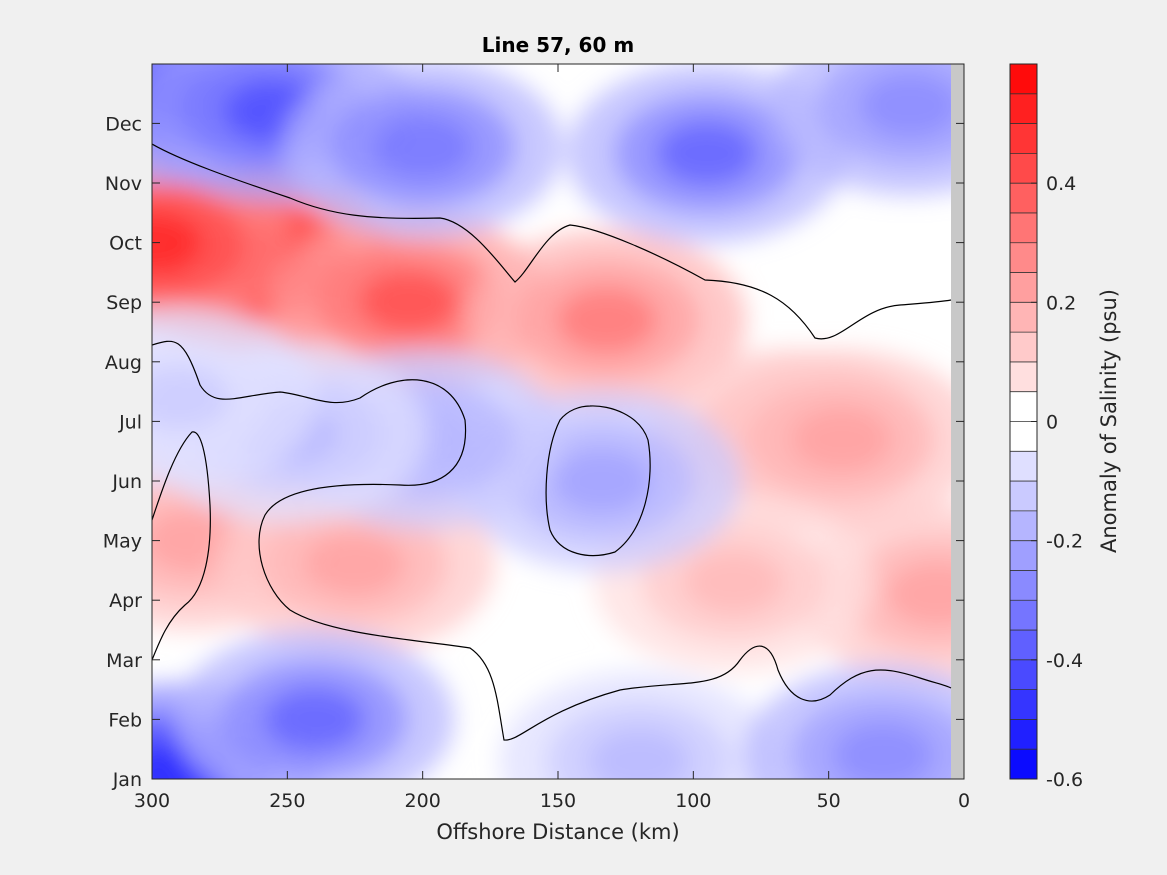 The height and width of the screenshot is (875, 1167). I want to click on x-tick-label-0: 300, so click(152, 801).